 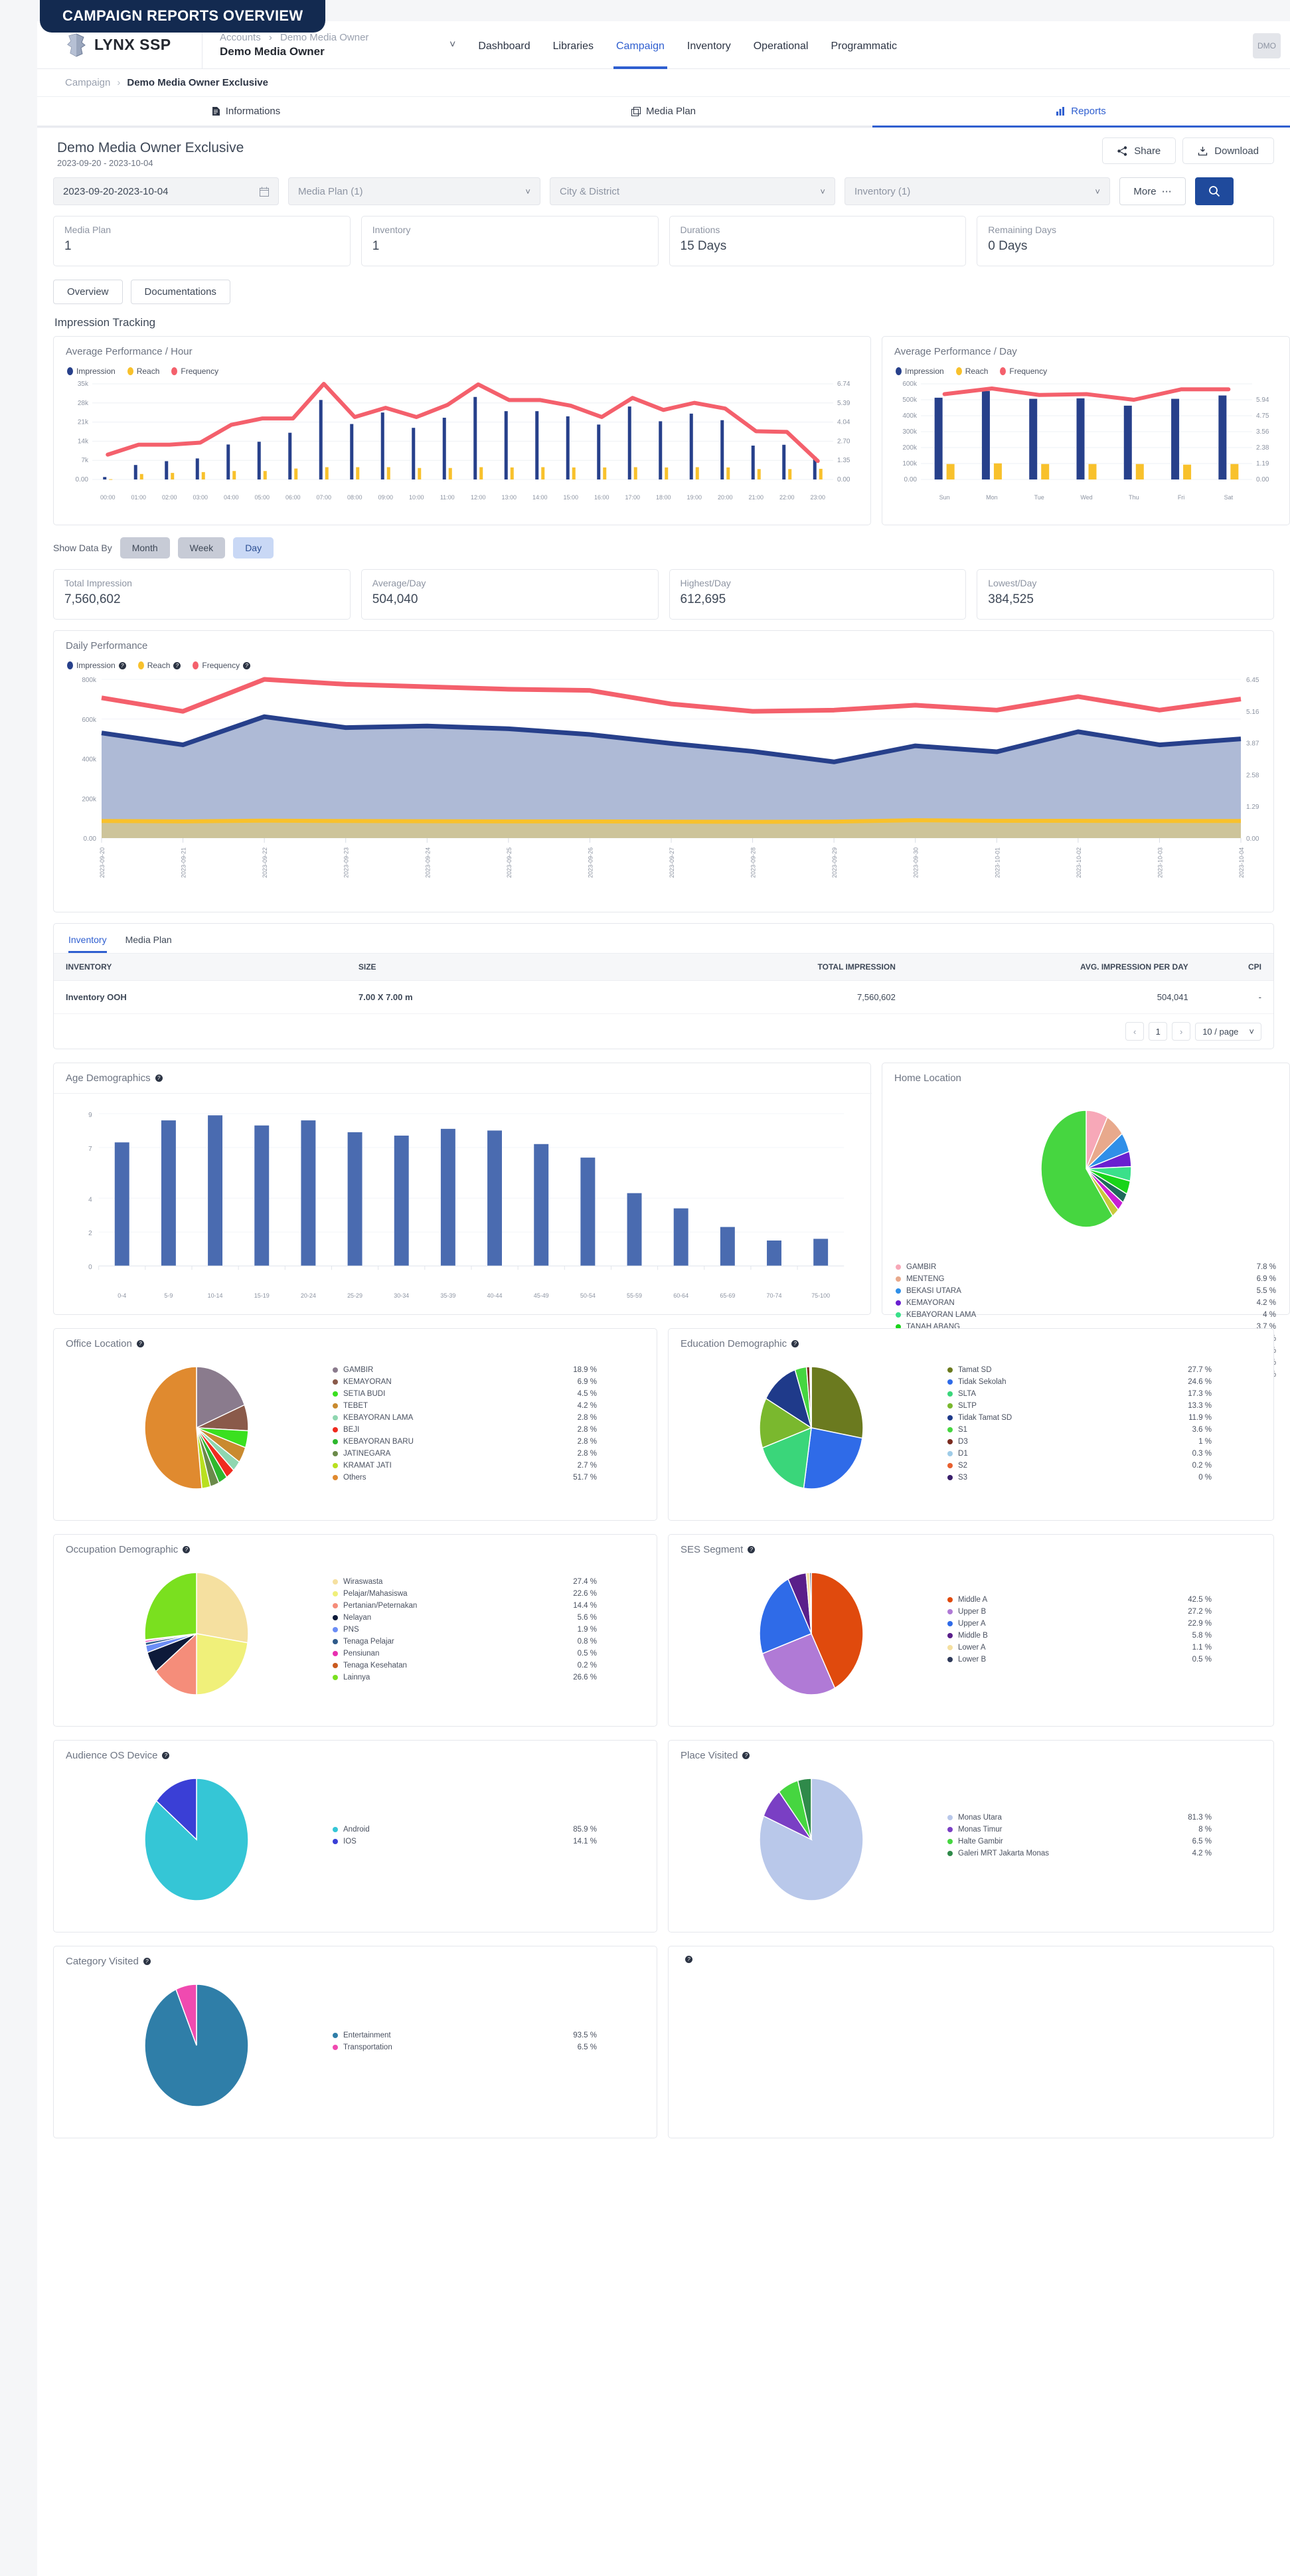 What do you see at coordinates (465, 1430) in the screenshot?
I see `legend-item: BEJI 2.8 %` at bounding box center [465, 1430].